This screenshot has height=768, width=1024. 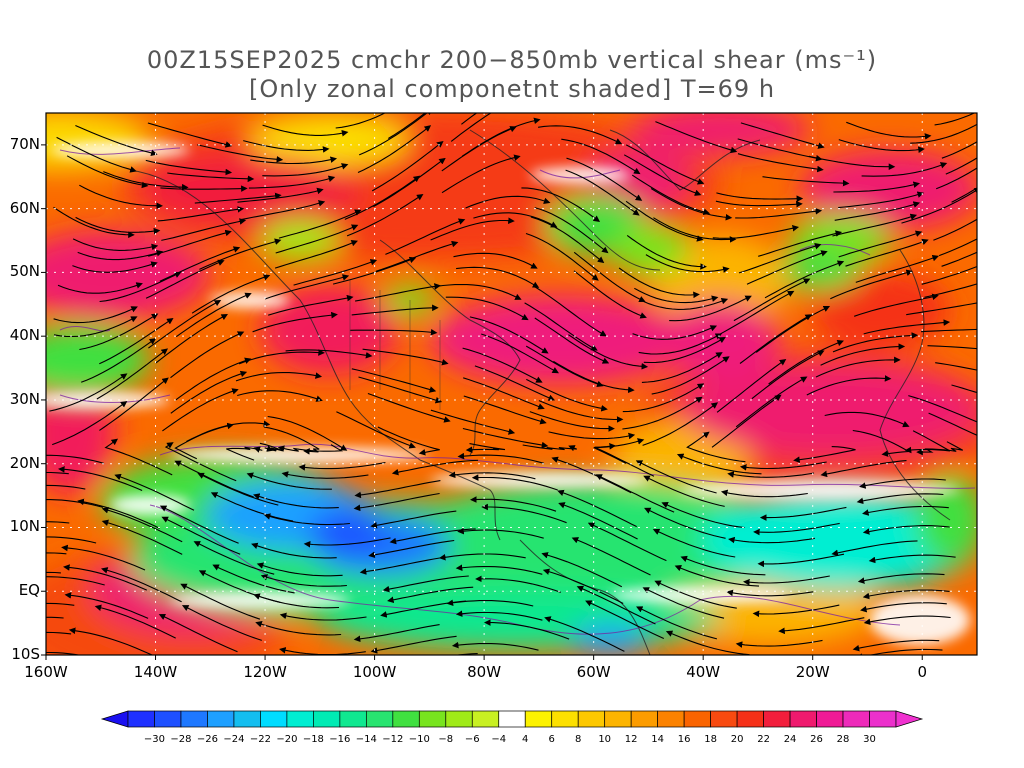 What do you see at coordinates (551, 739) in the screenshot?
I see `colorbar-tick-label: 6` at bounding box center [551, 739].